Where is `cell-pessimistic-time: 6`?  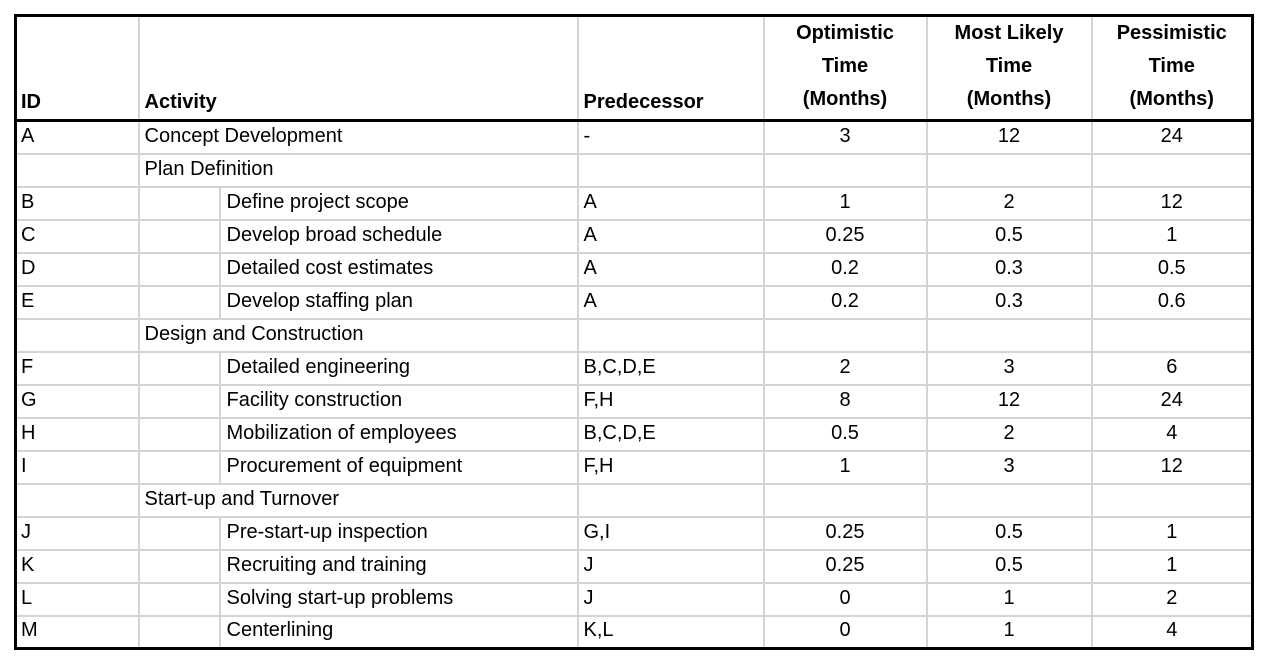 cell-pessimistic-time: 6 is located at coordinates (1172, 368).